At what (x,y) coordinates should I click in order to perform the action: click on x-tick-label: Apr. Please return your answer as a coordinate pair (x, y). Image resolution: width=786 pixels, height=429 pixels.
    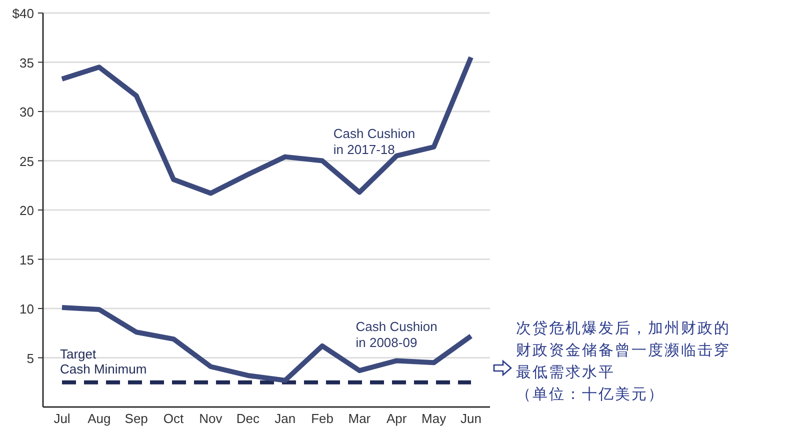
    Looking at the image, I should click on (397, 418).